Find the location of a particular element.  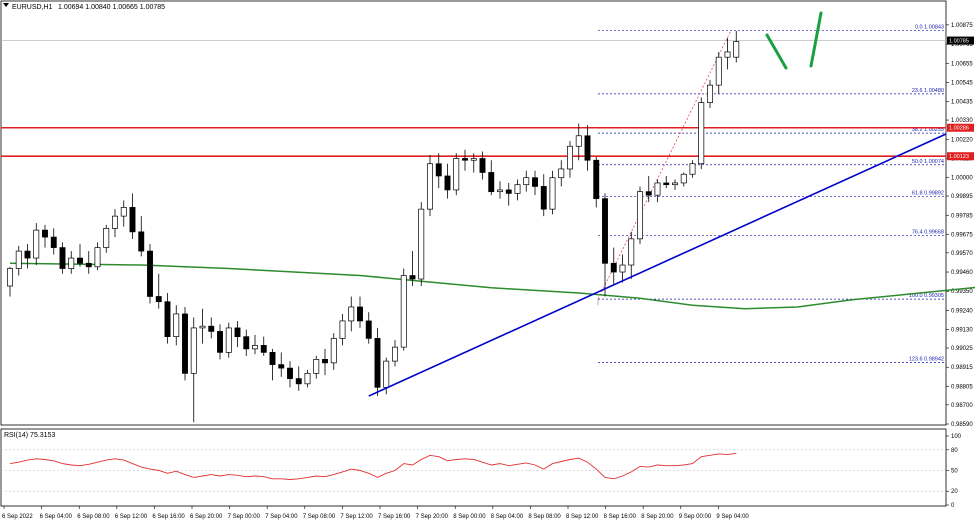

price-tick-label: 0.98590 is located at coordinates (962, 425).